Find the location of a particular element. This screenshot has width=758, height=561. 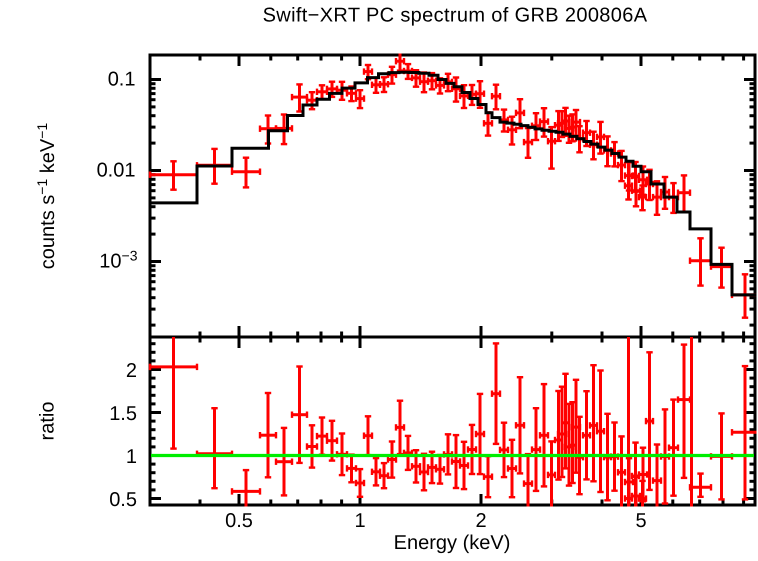

svg-text: counts s−1 keV−1 is located at coordinates (46, 196).